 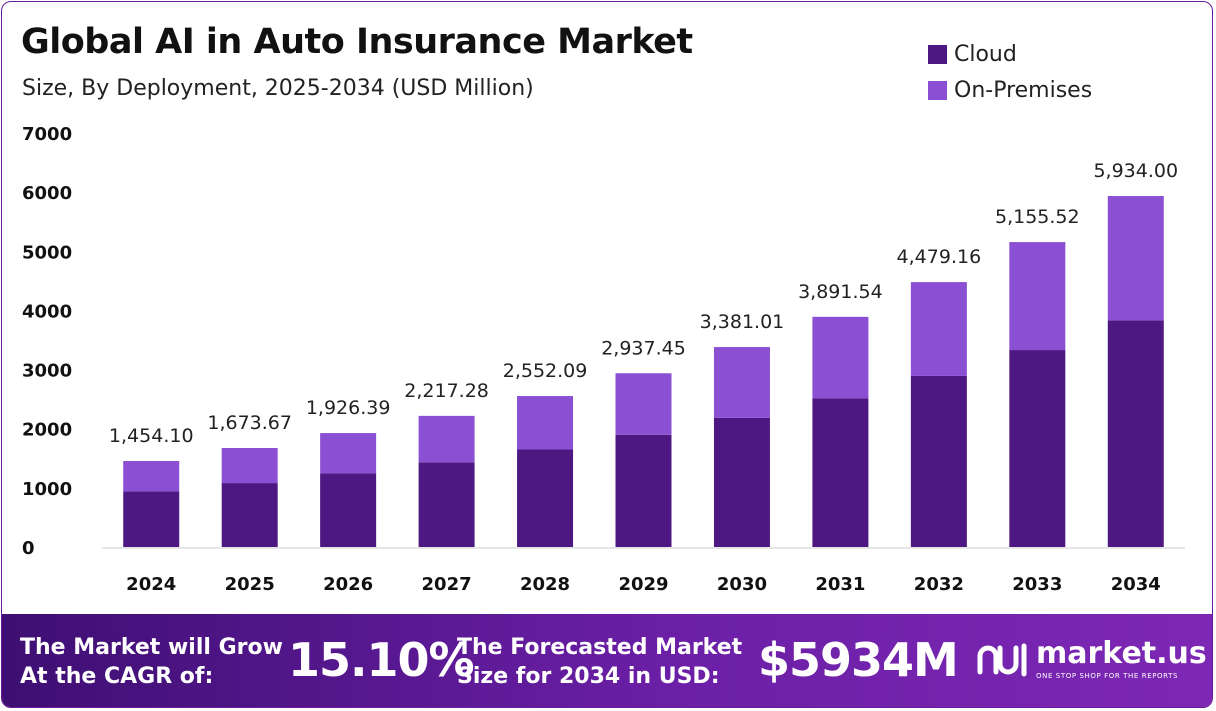 What do you see at coordinates (840, 584) in the screenshot?
I see `x-tick-label: 2031` at bounding box center [840, 584].